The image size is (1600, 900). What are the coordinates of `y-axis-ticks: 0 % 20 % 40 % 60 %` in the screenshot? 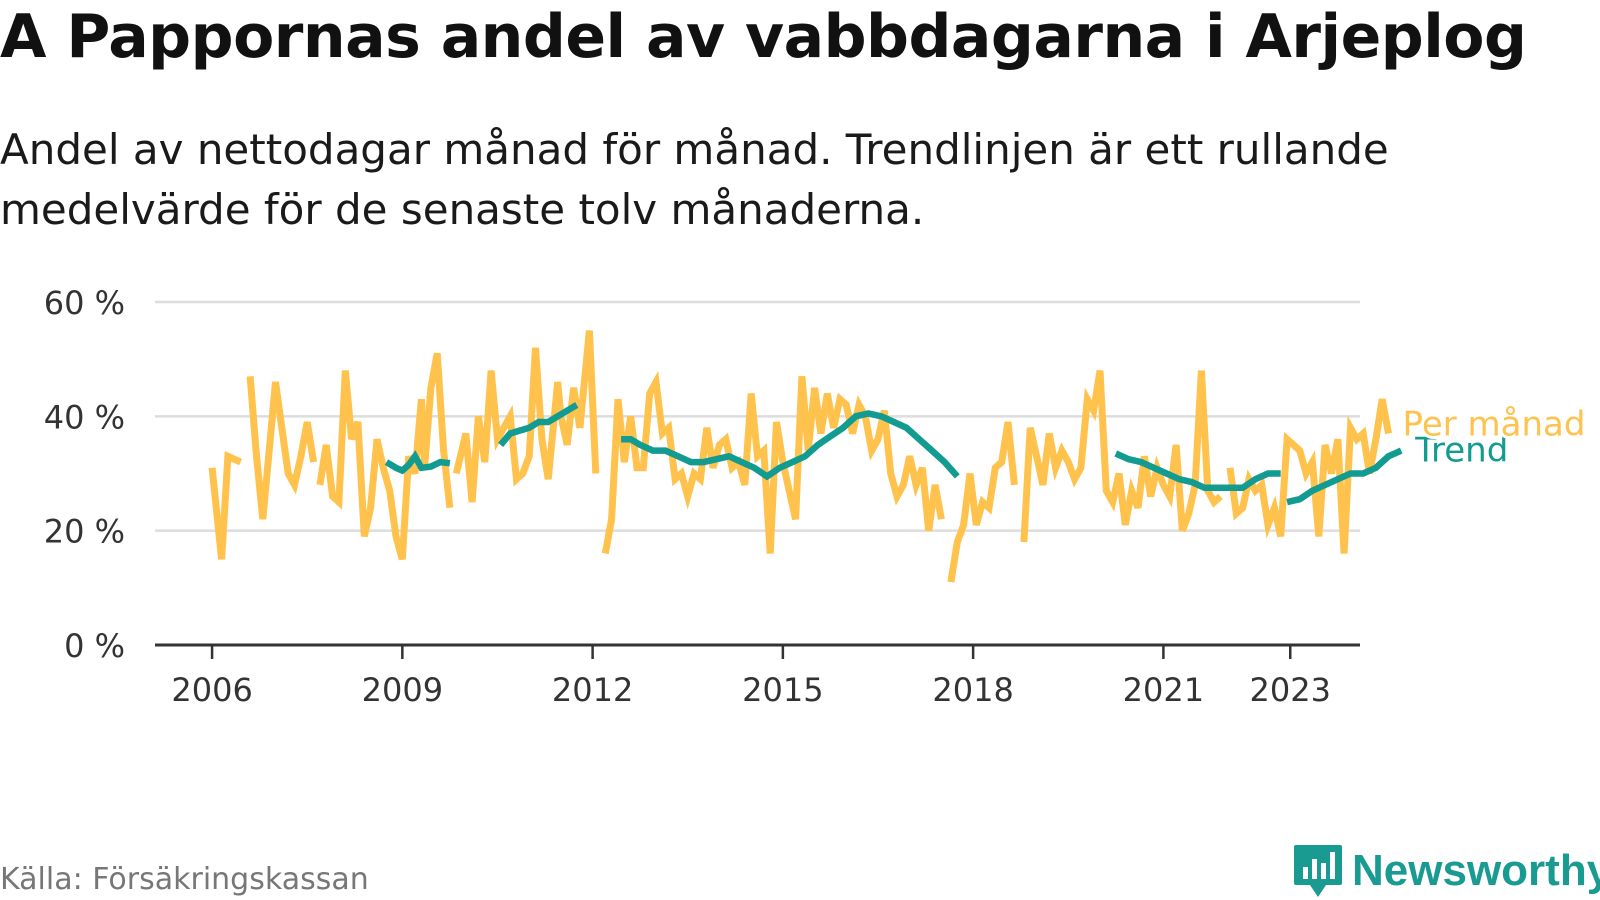 It's located at (84, 474).